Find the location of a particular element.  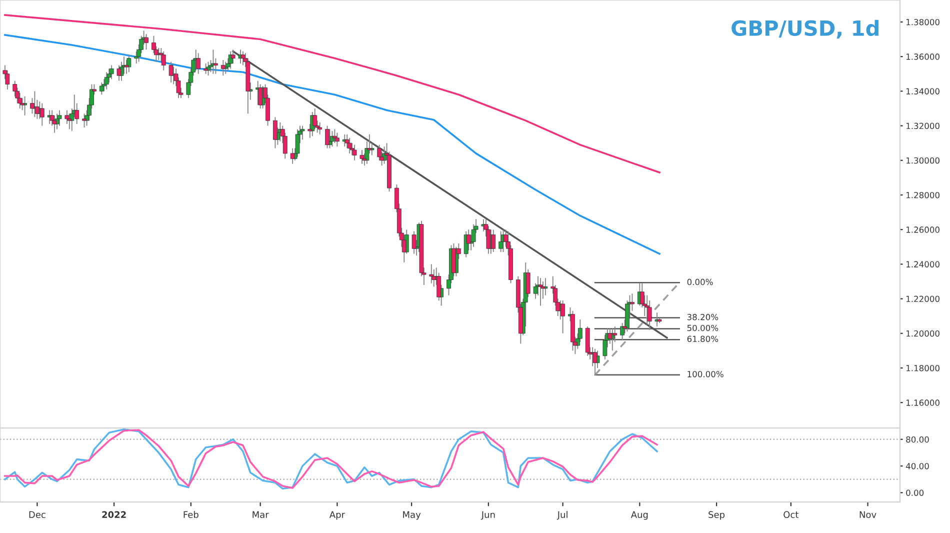

x-tick-label: Jun is located at coordinates (487, 515).